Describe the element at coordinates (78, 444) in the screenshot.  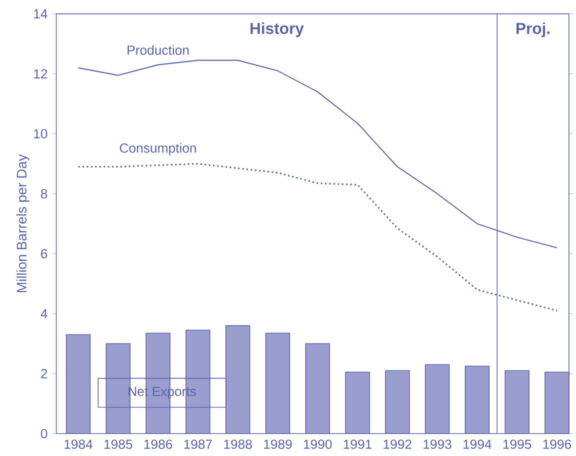
I see `x-tick-label: 1984` at that location.